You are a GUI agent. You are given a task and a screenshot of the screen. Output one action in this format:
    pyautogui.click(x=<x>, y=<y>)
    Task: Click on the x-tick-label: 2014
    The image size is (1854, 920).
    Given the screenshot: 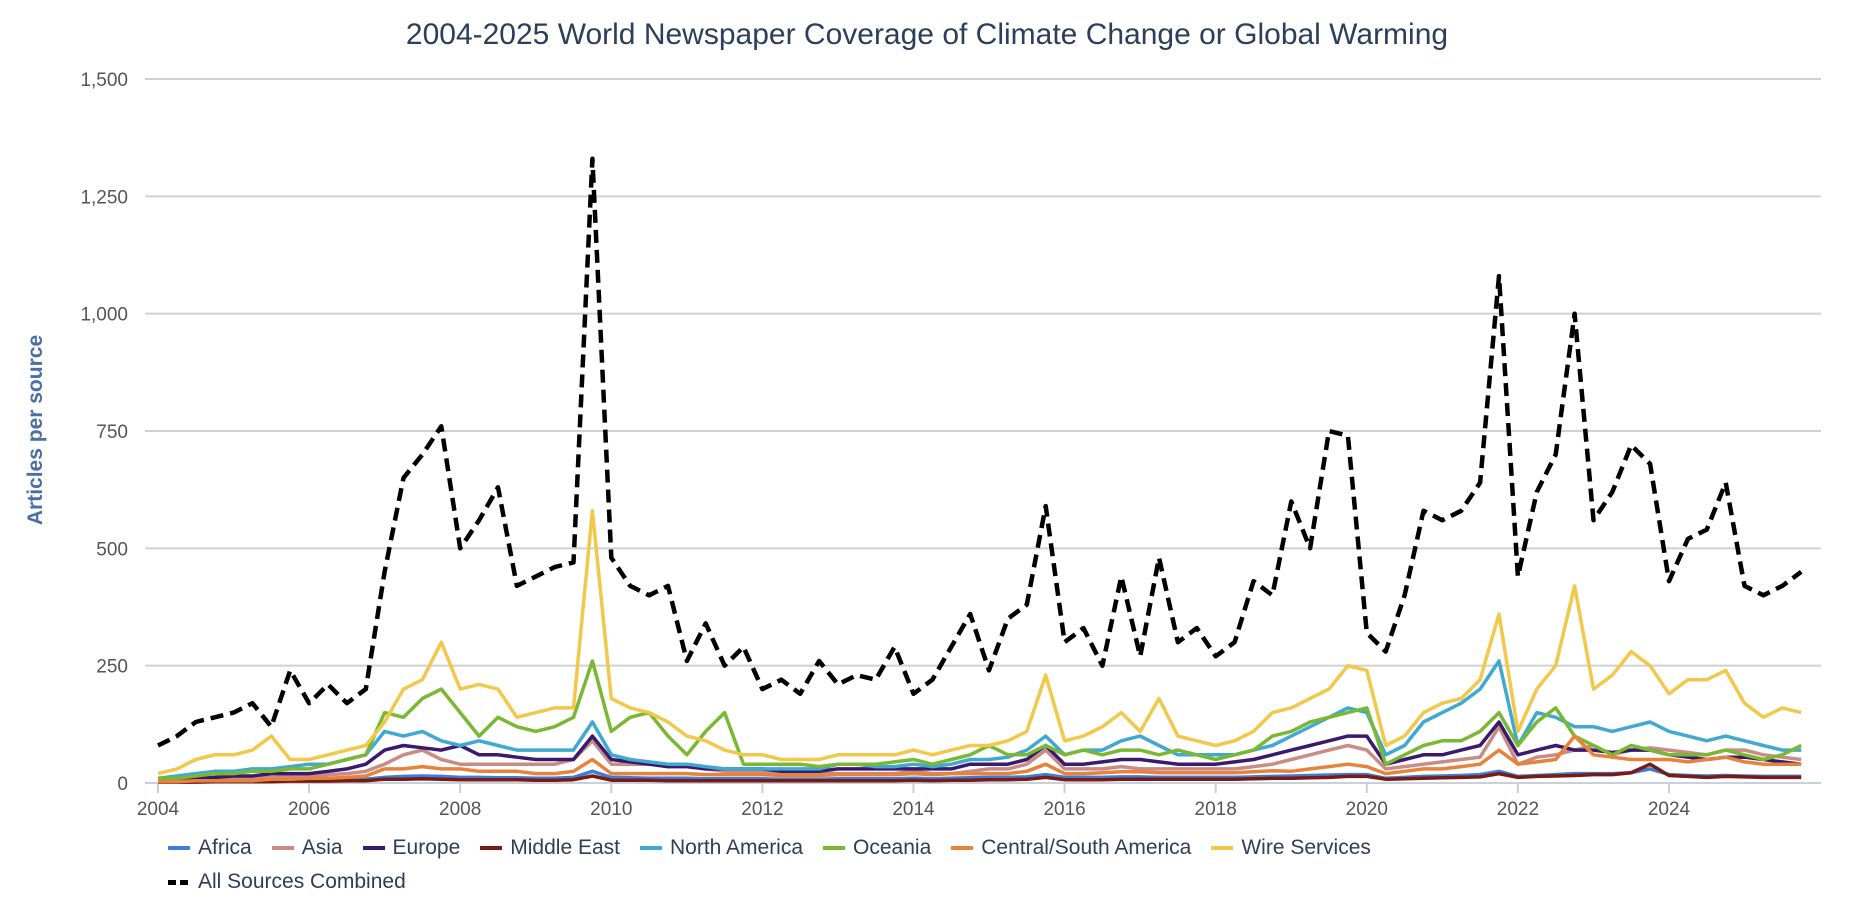 What is the action you would take?
    pyautogui.click(x=913, y=809)
    